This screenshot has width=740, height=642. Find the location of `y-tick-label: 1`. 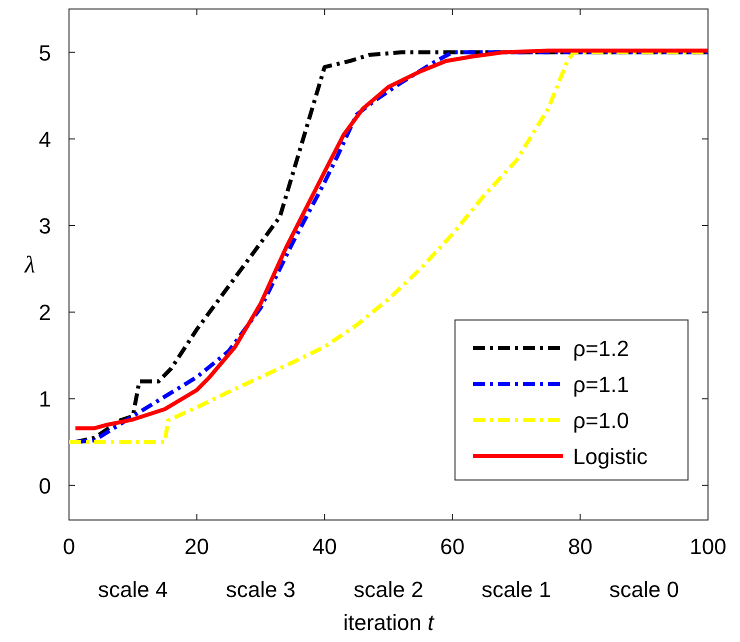

y-tick-label: 1 is located at coordinates (44, 399).